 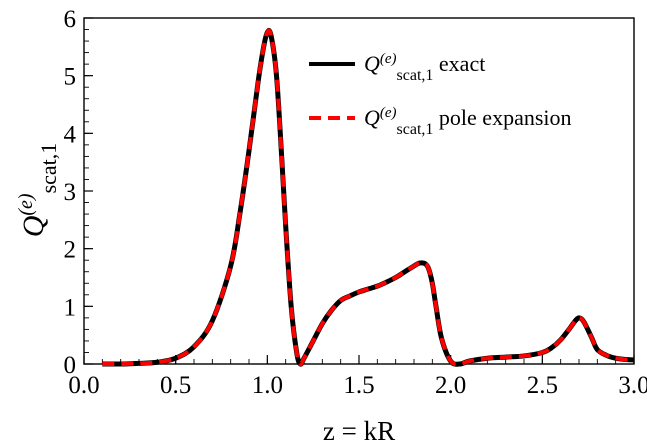 What do you see at coordinates (175, 385) in the screenshot?
I see `x-tick-label: 0.5` at bounding box center [175, 385].